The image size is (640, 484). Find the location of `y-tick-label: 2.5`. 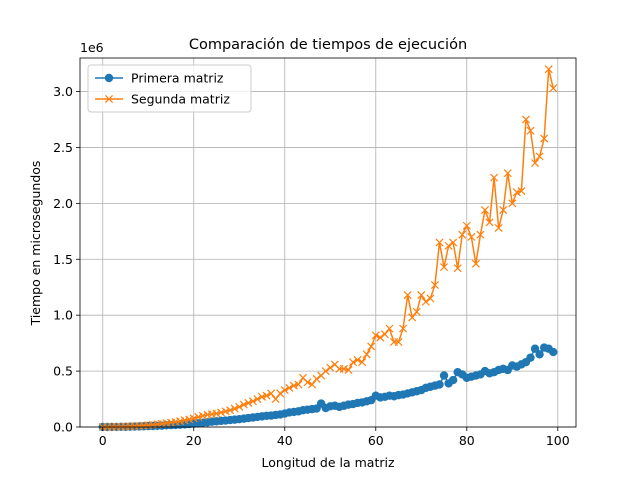

y-tick-label: 2.5 is located at coordinates (63, 147).